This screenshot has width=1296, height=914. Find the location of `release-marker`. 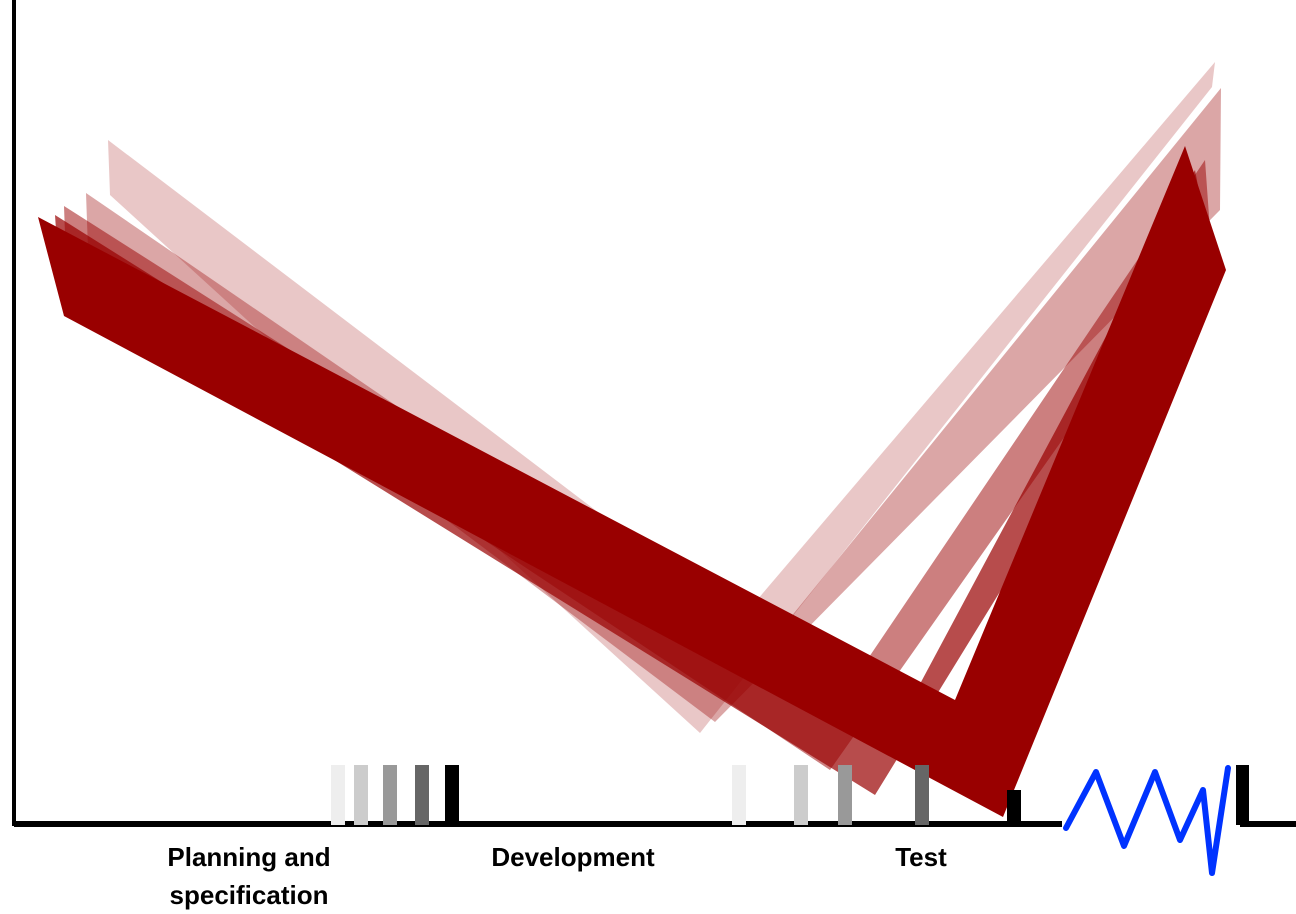

release-marker is located at coordinates (1242, 795).